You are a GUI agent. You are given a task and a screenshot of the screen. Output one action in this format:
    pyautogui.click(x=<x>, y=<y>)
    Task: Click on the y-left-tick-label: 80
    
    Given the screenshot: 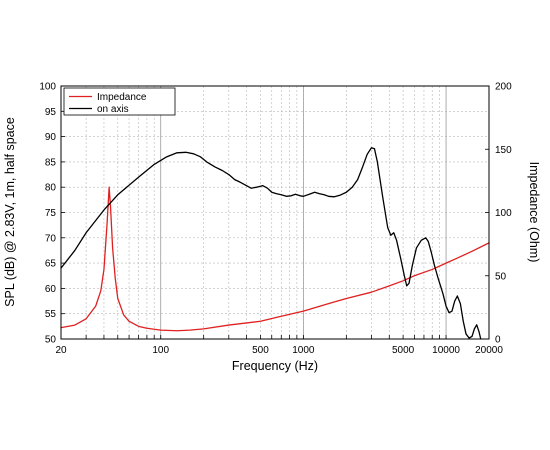 What is the action you would take?
    pyautogui.click(x=51, y=188)
    